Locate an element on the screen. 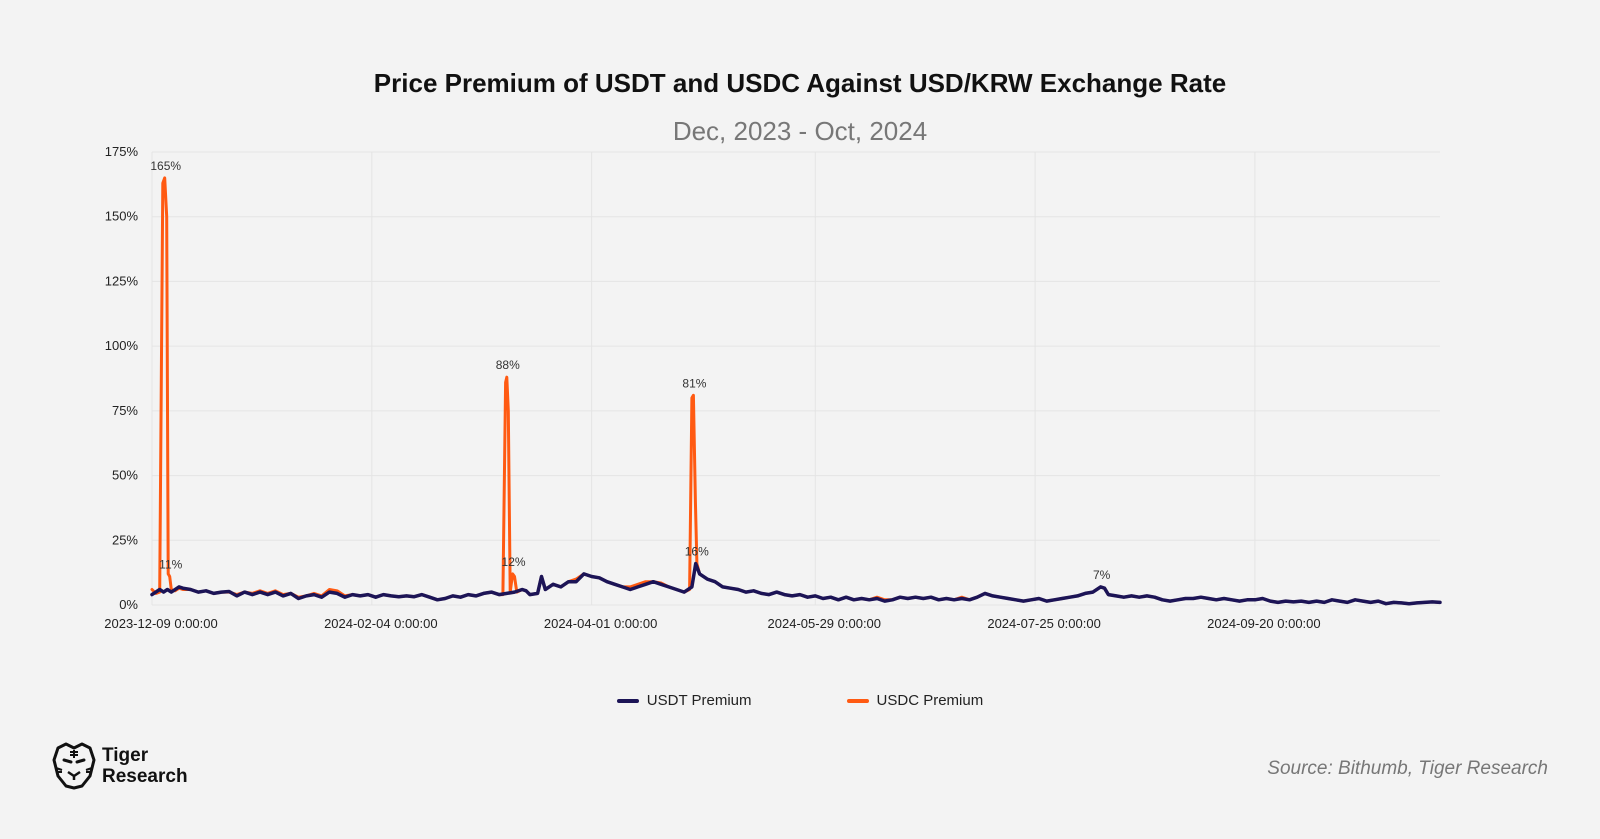  y-axis: 0% 25% 50% 75% 100% 125% 150% 175% is located at coordinates (122, 378).